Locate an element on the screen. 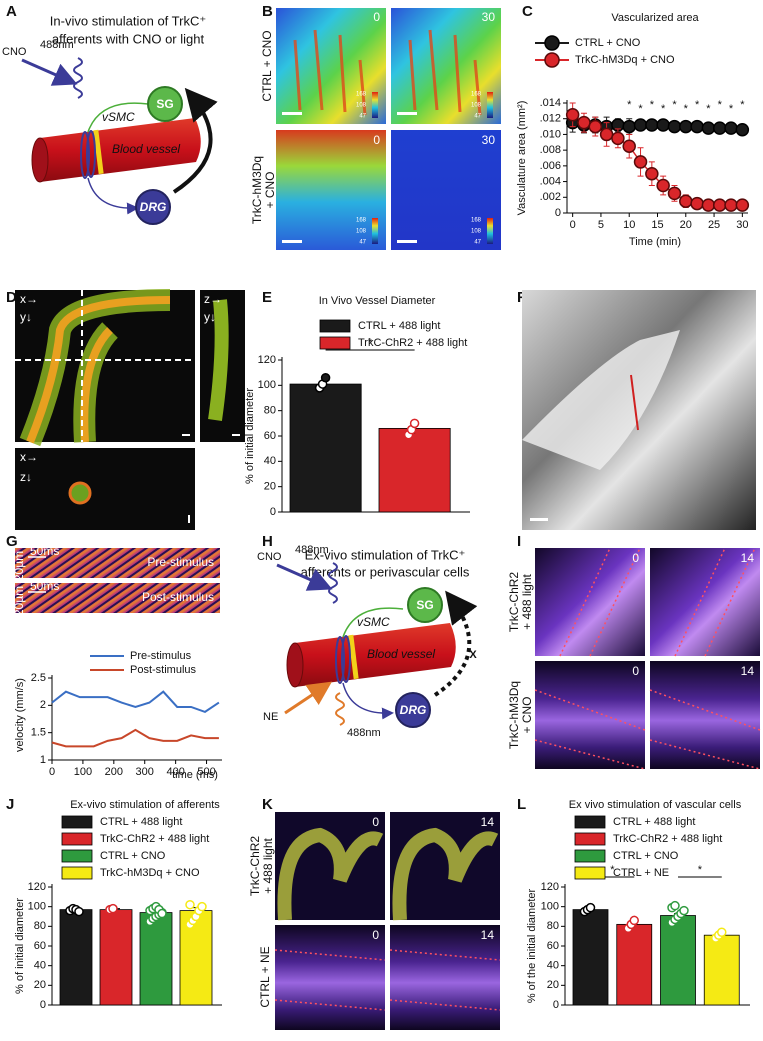 The image size is (763, 1041). legend-label: TrkC-hM3Dq + CNO is located at coordinates (150, 873).